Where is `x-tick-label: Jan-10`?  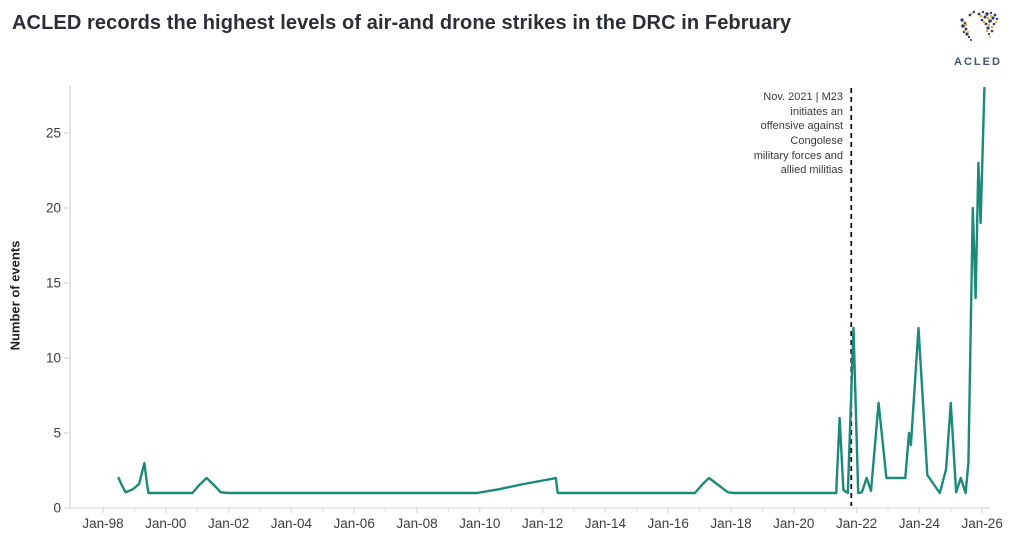 x-tick-label: Jan-10 is located at coordinates (479, 523).